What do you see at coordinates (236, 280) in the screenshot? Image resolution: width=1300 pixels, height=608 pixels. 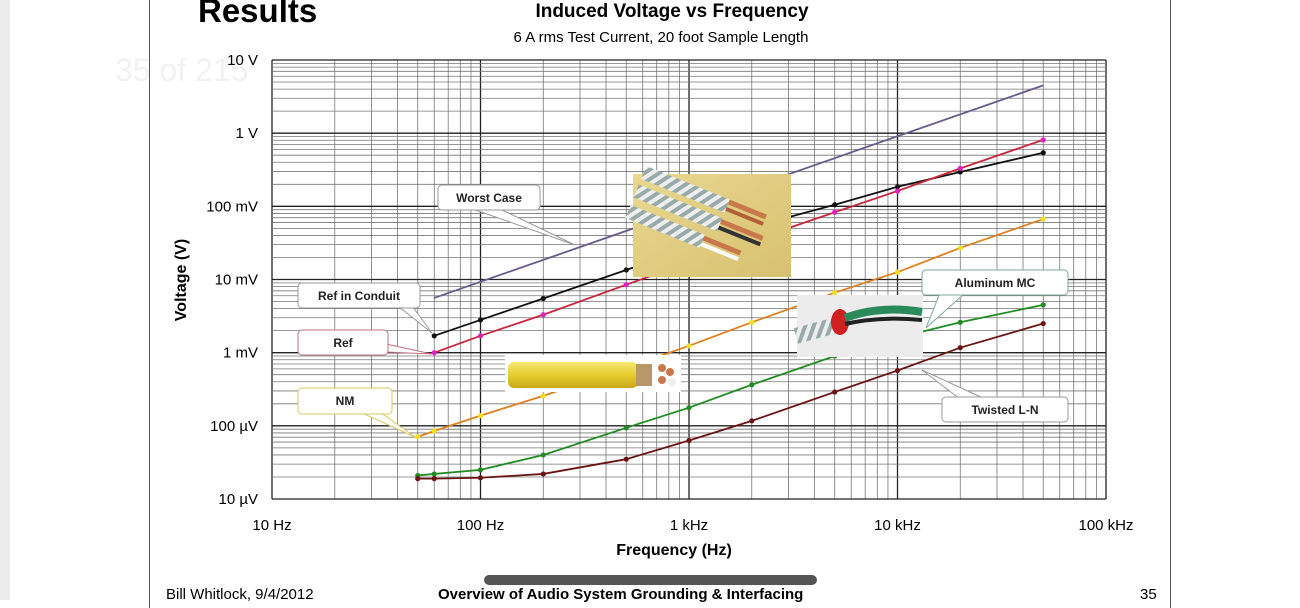 I see `y-tick-label: 10 mV` at bounding box center [236, 280].